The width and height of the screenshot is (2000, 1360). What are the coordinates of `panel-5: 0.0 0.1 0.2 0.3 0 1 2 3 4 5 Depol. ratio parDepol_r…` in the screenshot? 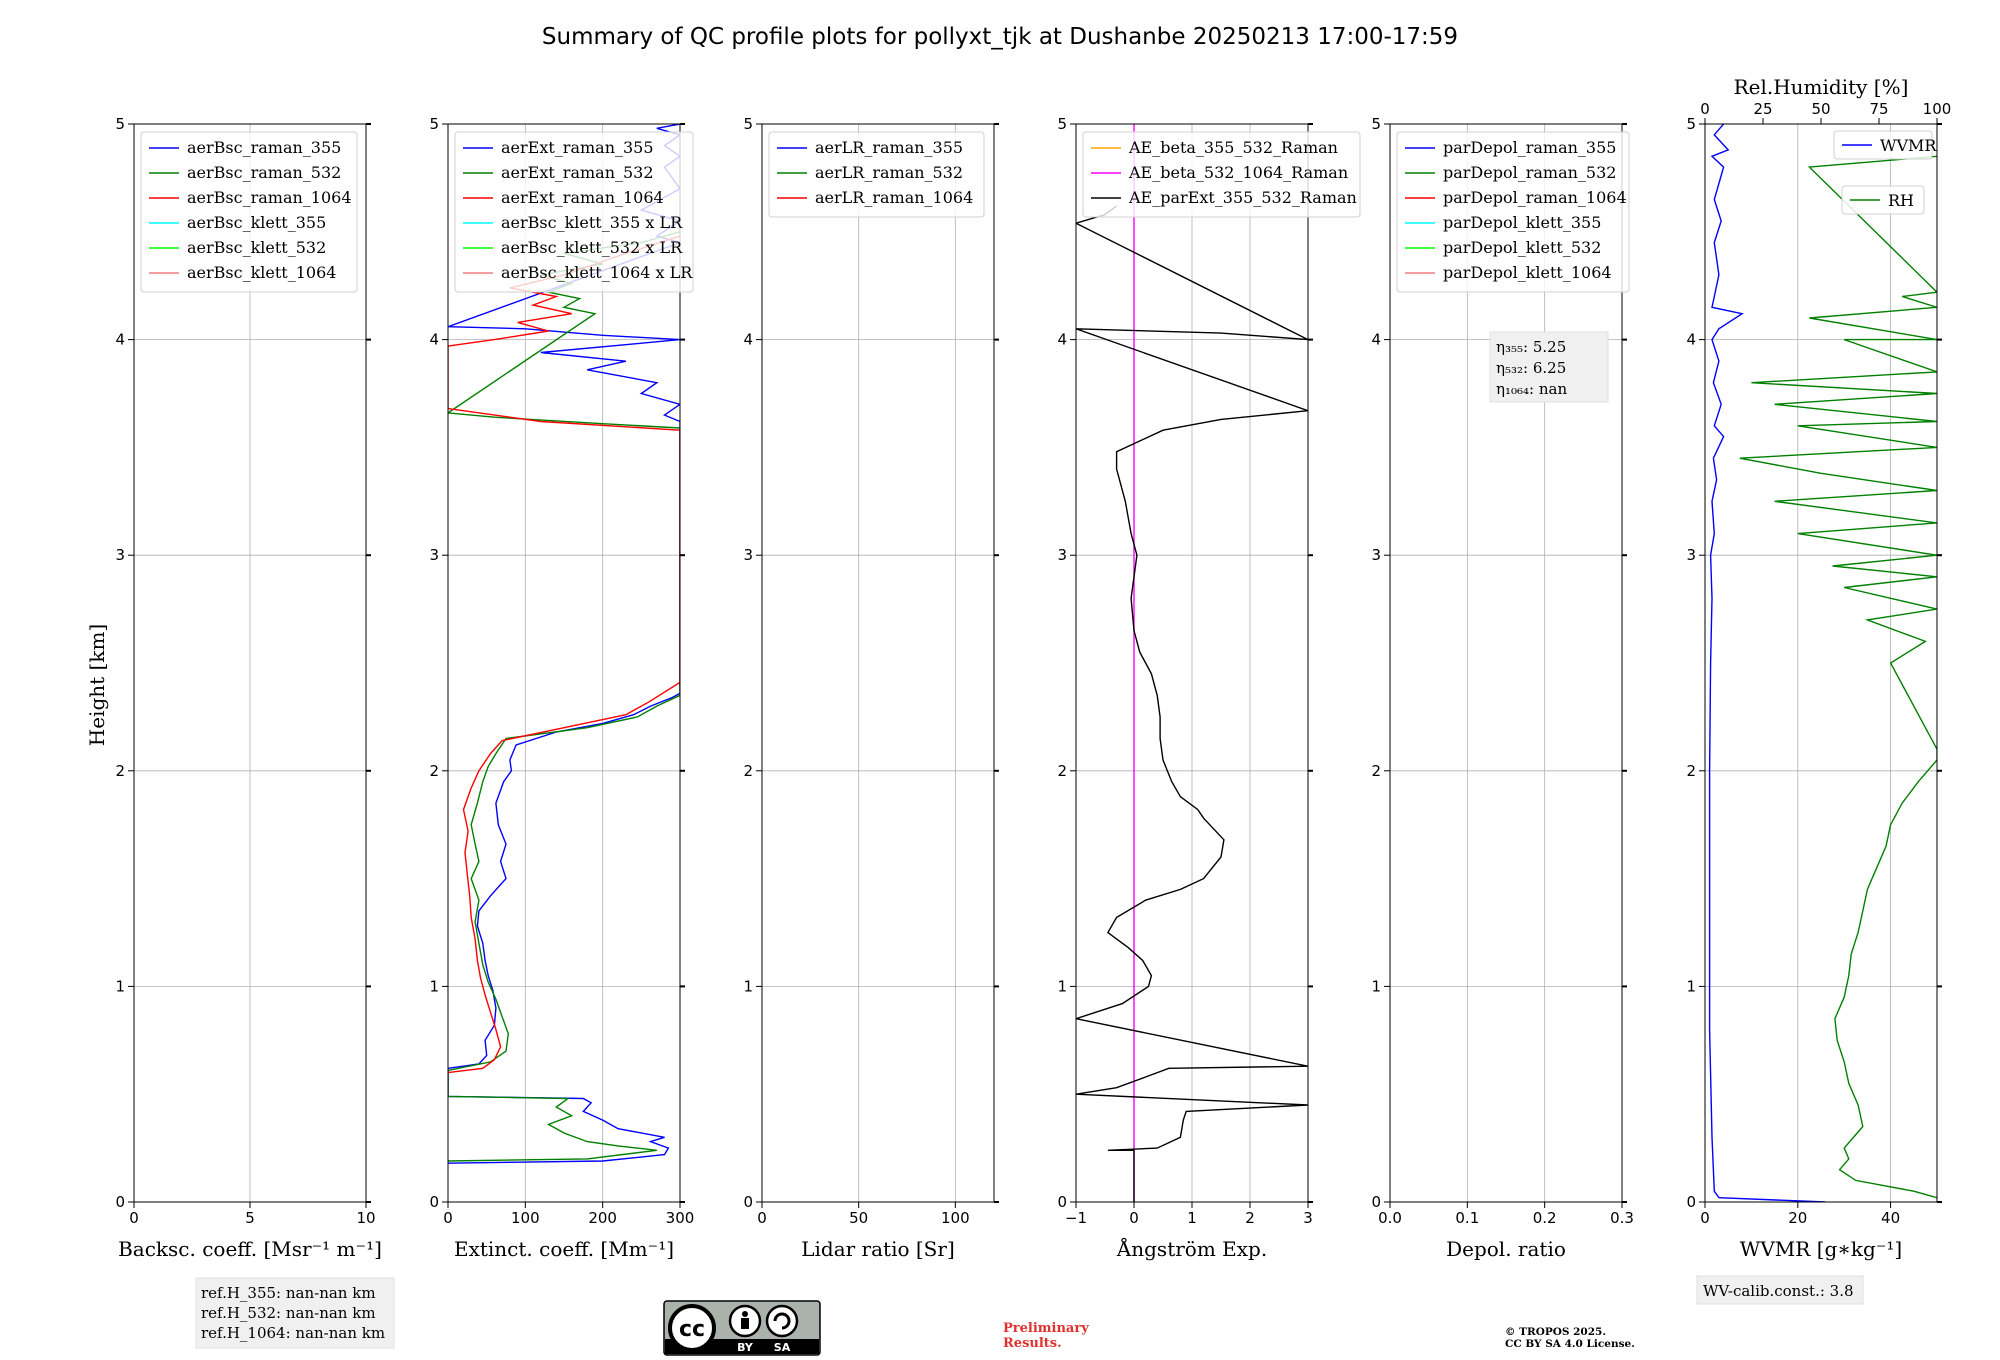 It's located at (1502, 688).